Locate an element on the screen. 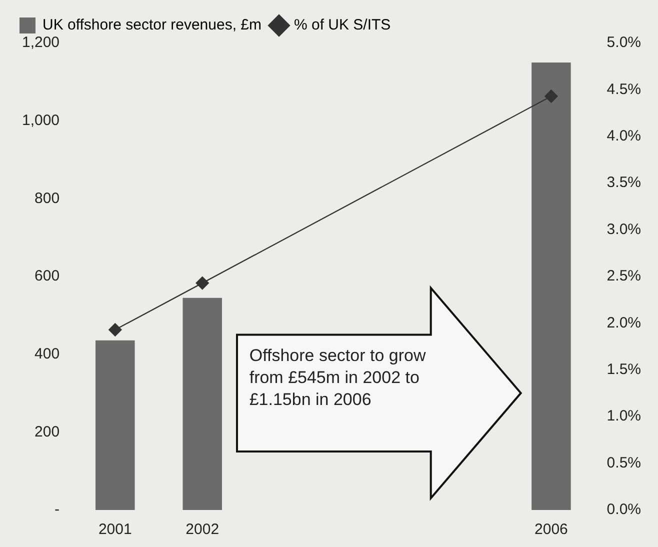  y-tick-label: 600 is located at coordinates (47, 276).